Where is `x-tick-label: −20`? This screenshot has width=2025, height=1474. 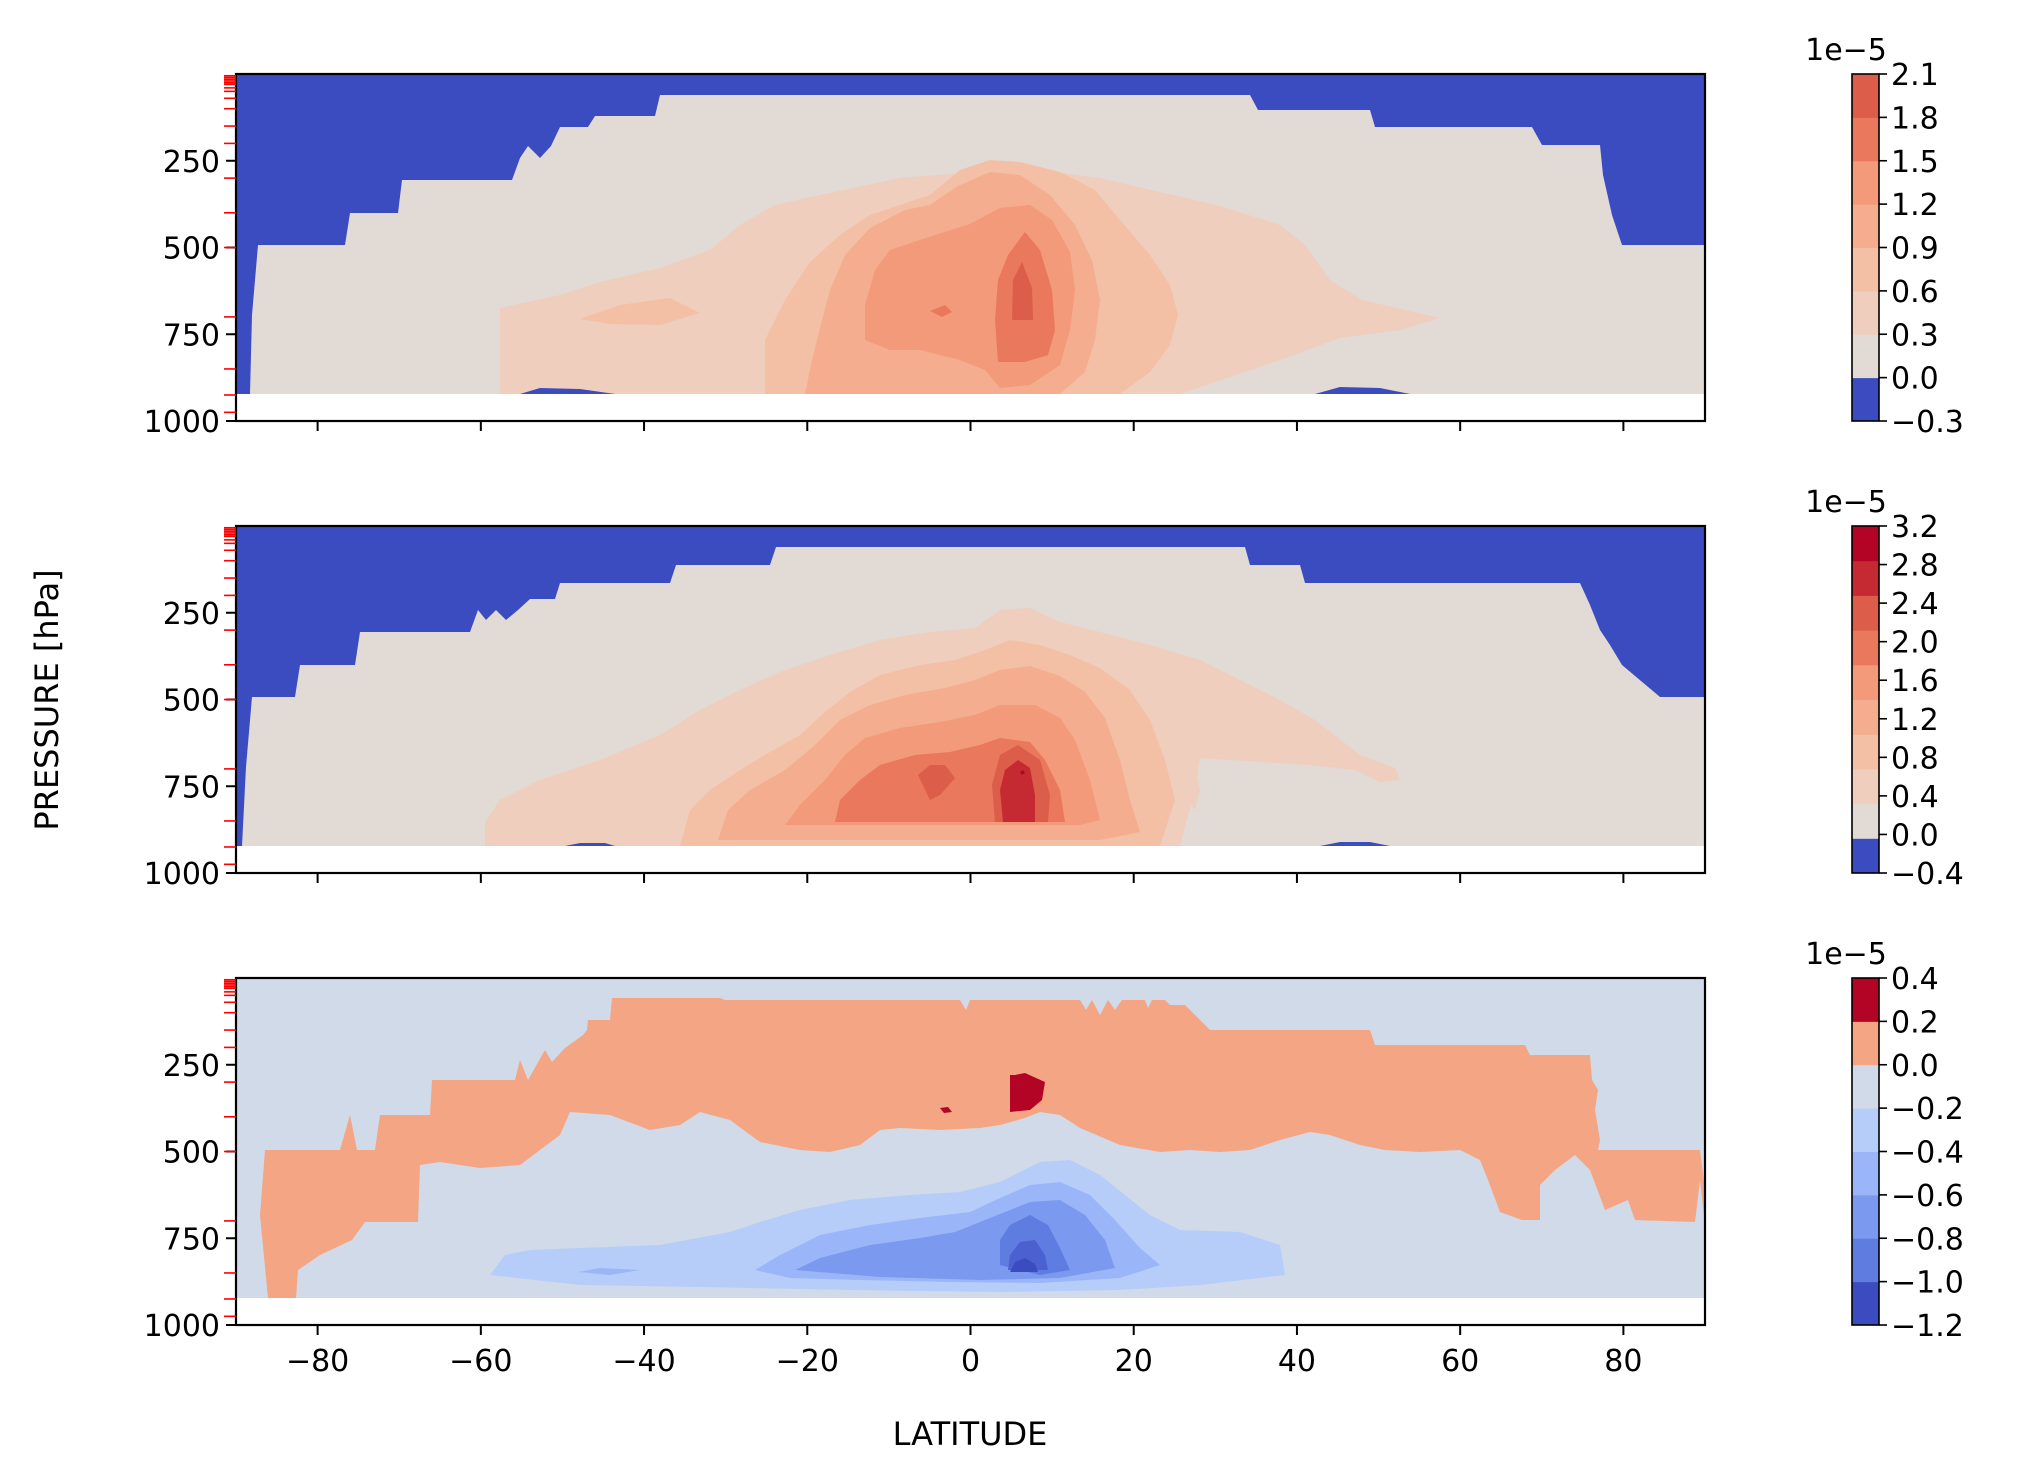 x-tick-label: −20 is located at coordinates (807, 1361).